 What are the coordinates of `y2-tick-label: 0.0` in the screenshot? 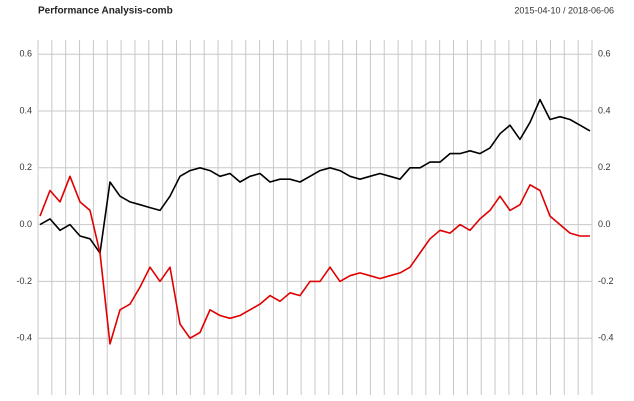 It's located at (604, 224).